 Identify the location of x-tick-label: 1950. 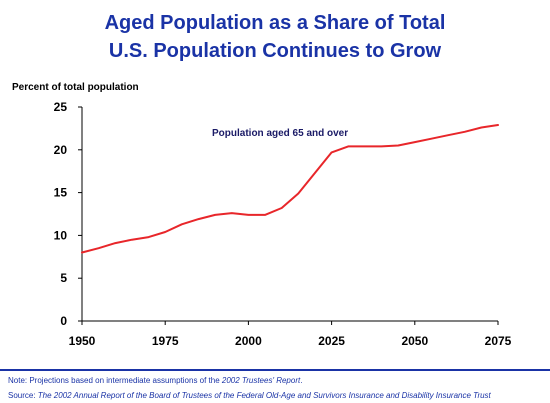
(82, 341).